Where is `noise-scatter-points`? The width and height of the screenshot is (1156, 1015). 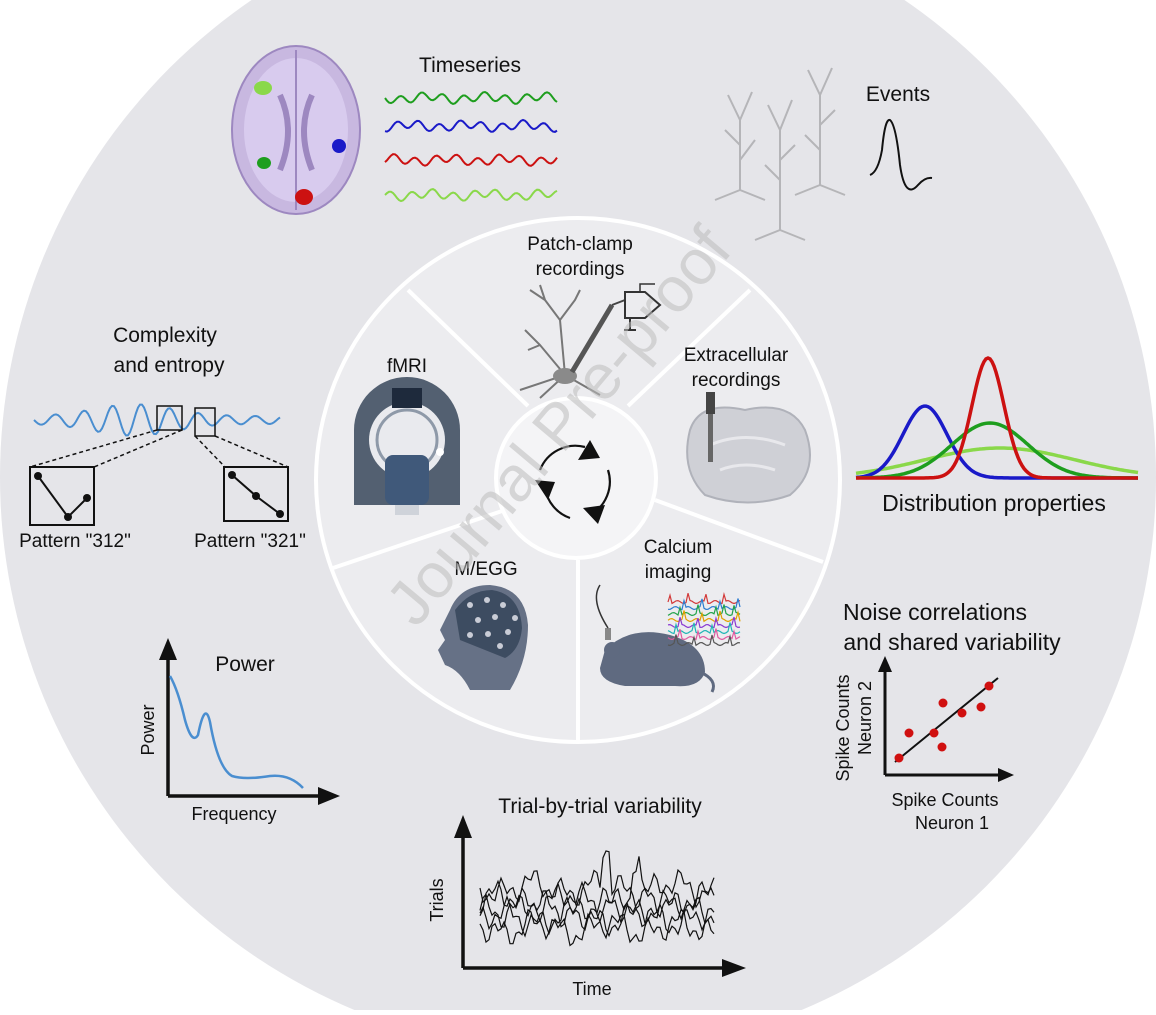
noise-scatter-points is located at coordinates (944, 722).